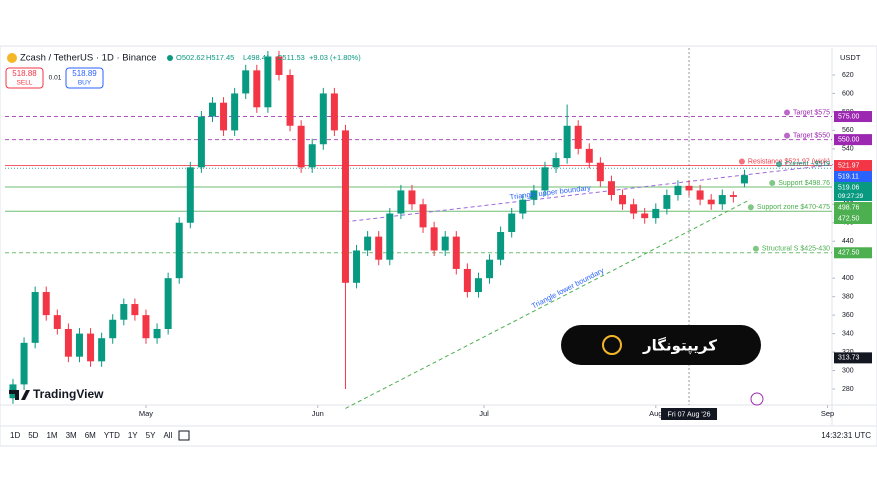 The image size is (877, 493). I want to click on timeframe-button: 1D, so click(15, 435).